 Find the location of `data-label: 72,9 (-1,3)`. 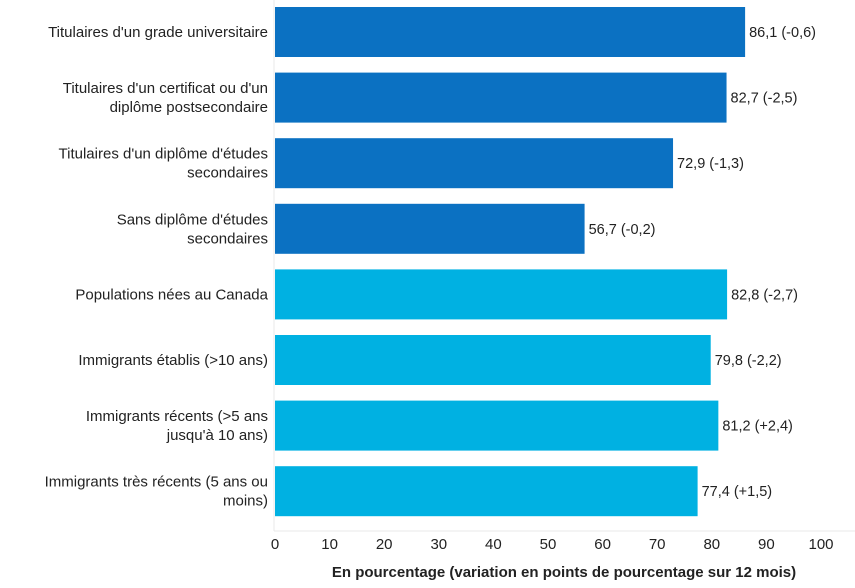

data-label: 72,9 (-1,3) is located at coordinates (710, 164).